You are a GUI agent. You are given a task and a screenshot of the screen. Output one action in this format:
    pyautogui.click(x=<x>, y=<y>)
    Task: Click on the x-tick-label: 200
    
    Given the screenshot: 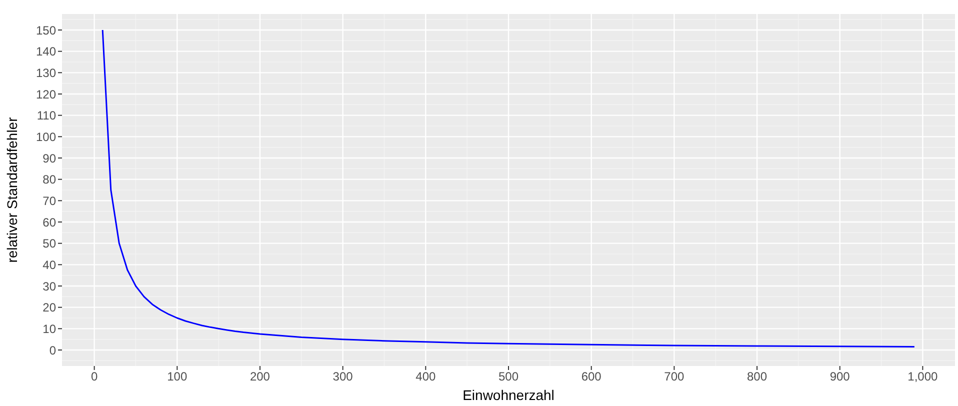 What is the action you would take?
    pyautogui.click(x=260, y=377)
    